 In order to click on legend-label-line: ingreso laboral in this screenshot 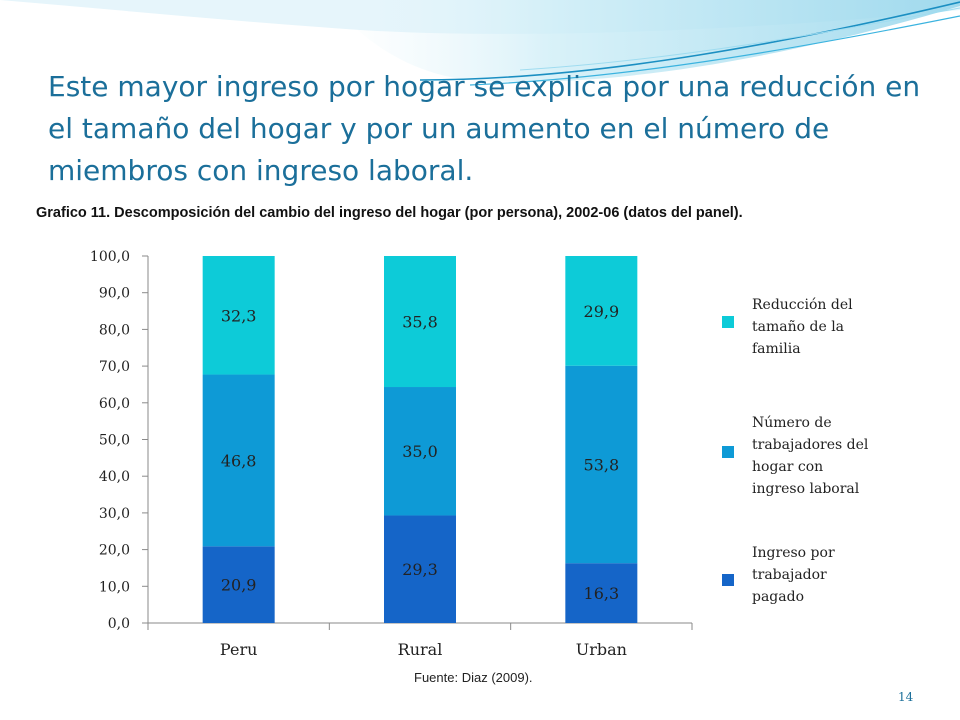, I will do `click(806, 489)`.